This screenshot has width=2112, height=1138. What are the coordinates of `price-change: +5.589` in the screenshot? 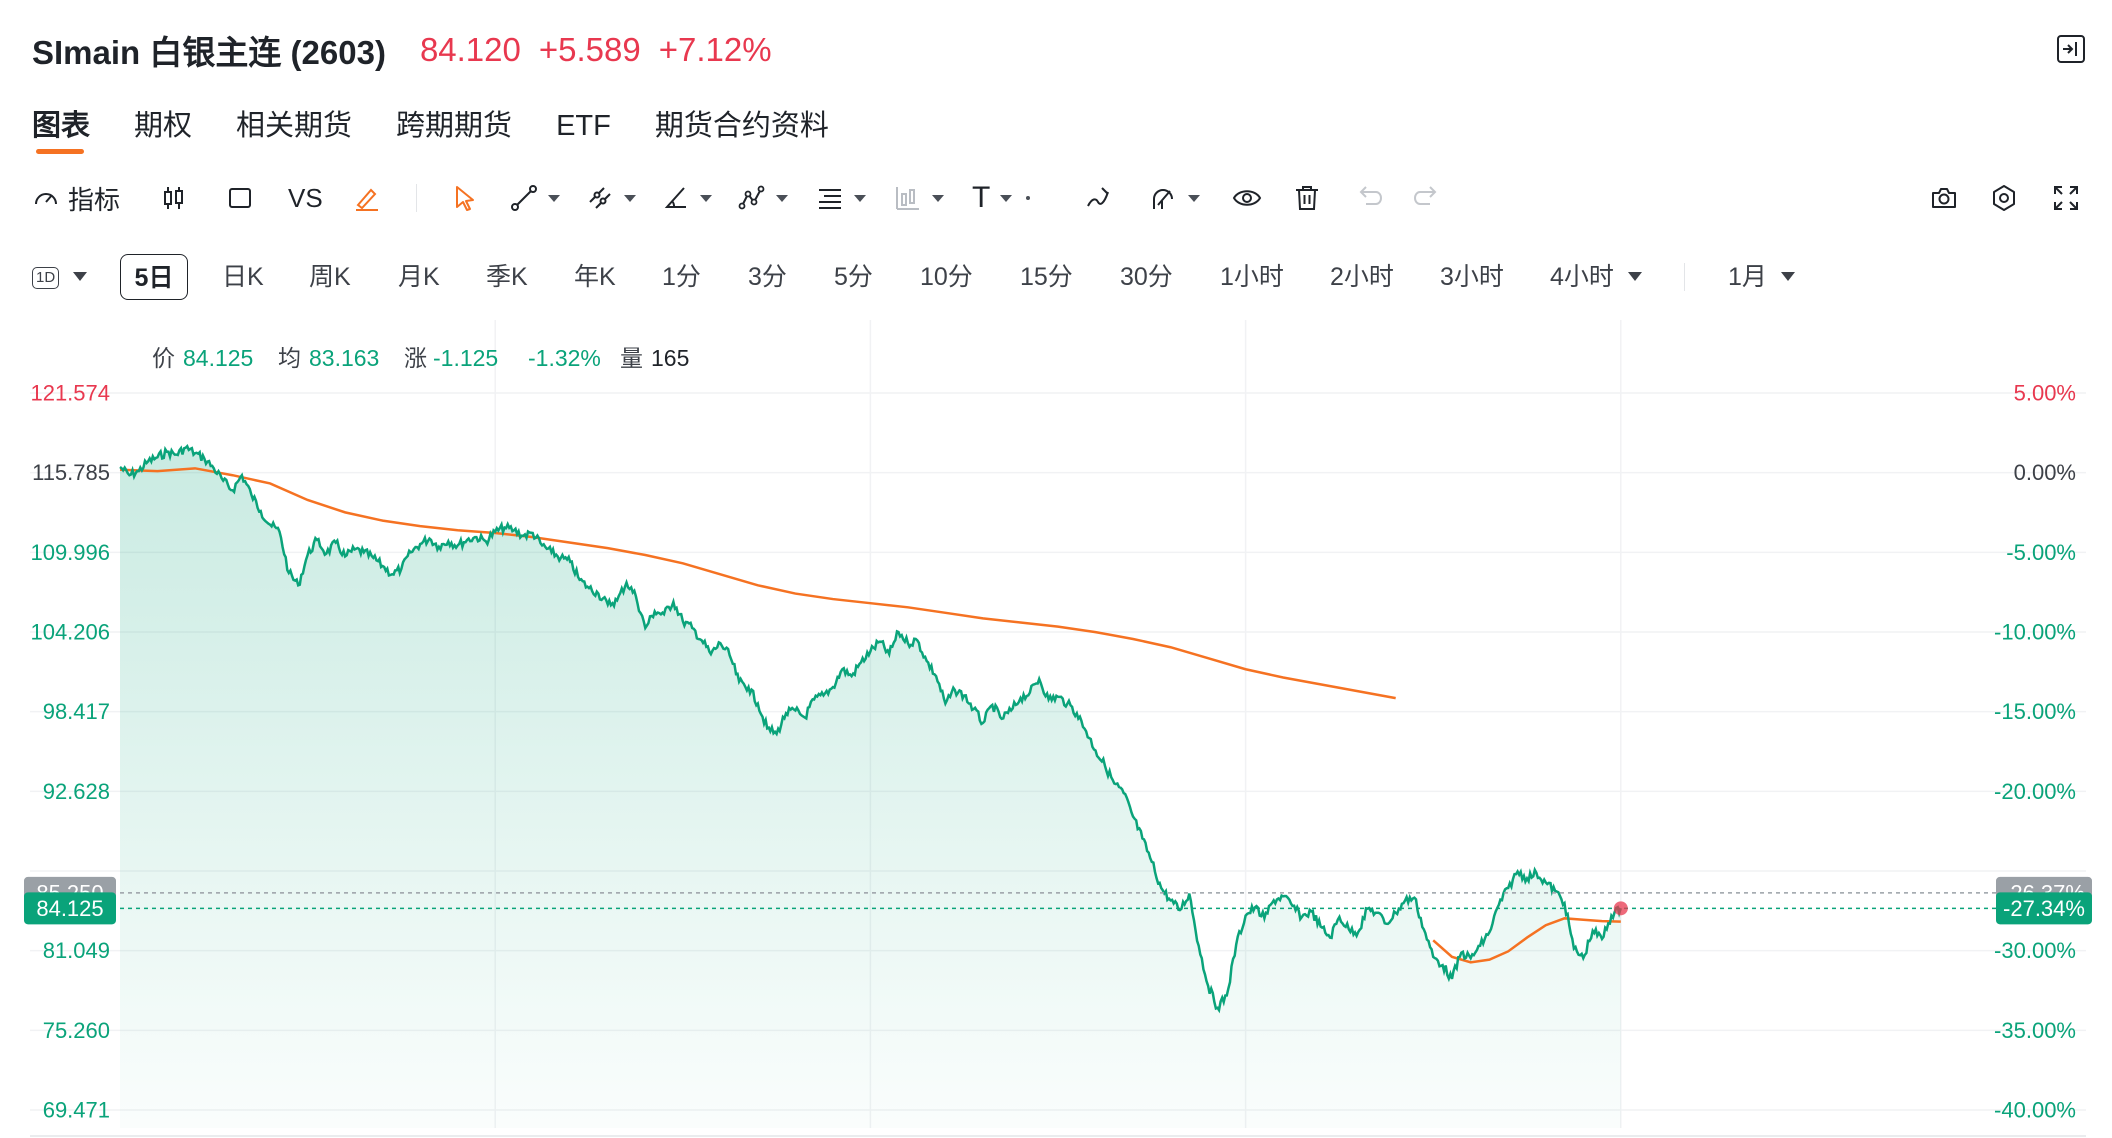 It's located at (589, 49).